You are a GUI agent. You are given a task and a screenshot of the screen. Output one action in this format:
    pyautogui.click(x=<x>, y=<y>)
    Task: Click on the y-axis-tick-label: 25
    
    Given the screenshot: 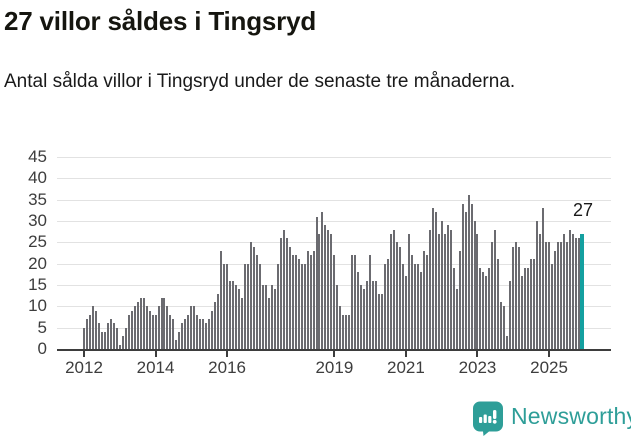 What is the action you would take?
    pyautogui.click(x=37, y=242)
    